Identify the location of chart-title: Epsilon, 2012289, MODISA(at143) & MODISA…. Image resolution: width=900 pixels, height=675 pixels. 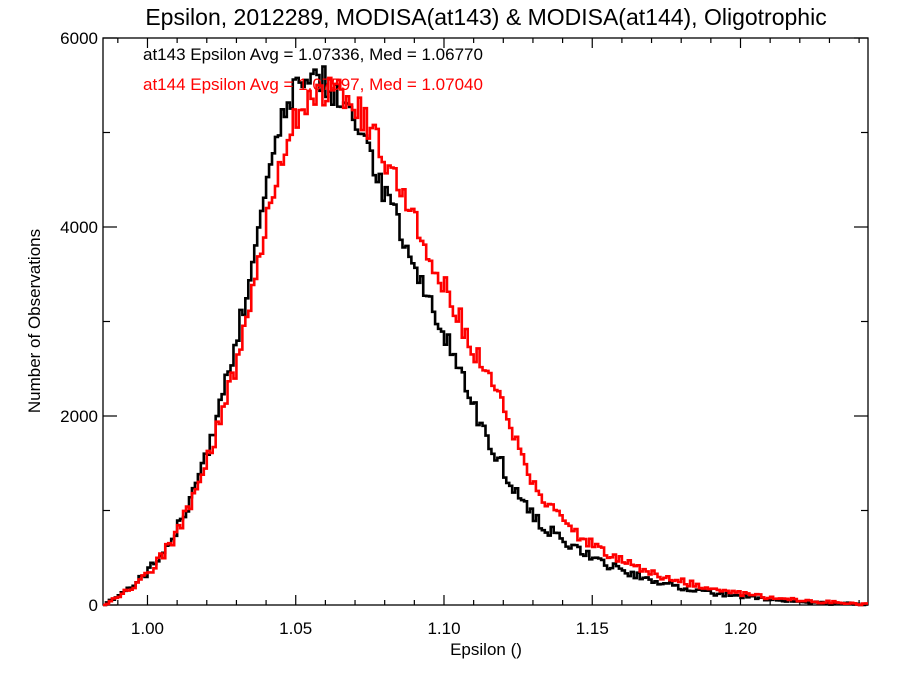
(485, 17).